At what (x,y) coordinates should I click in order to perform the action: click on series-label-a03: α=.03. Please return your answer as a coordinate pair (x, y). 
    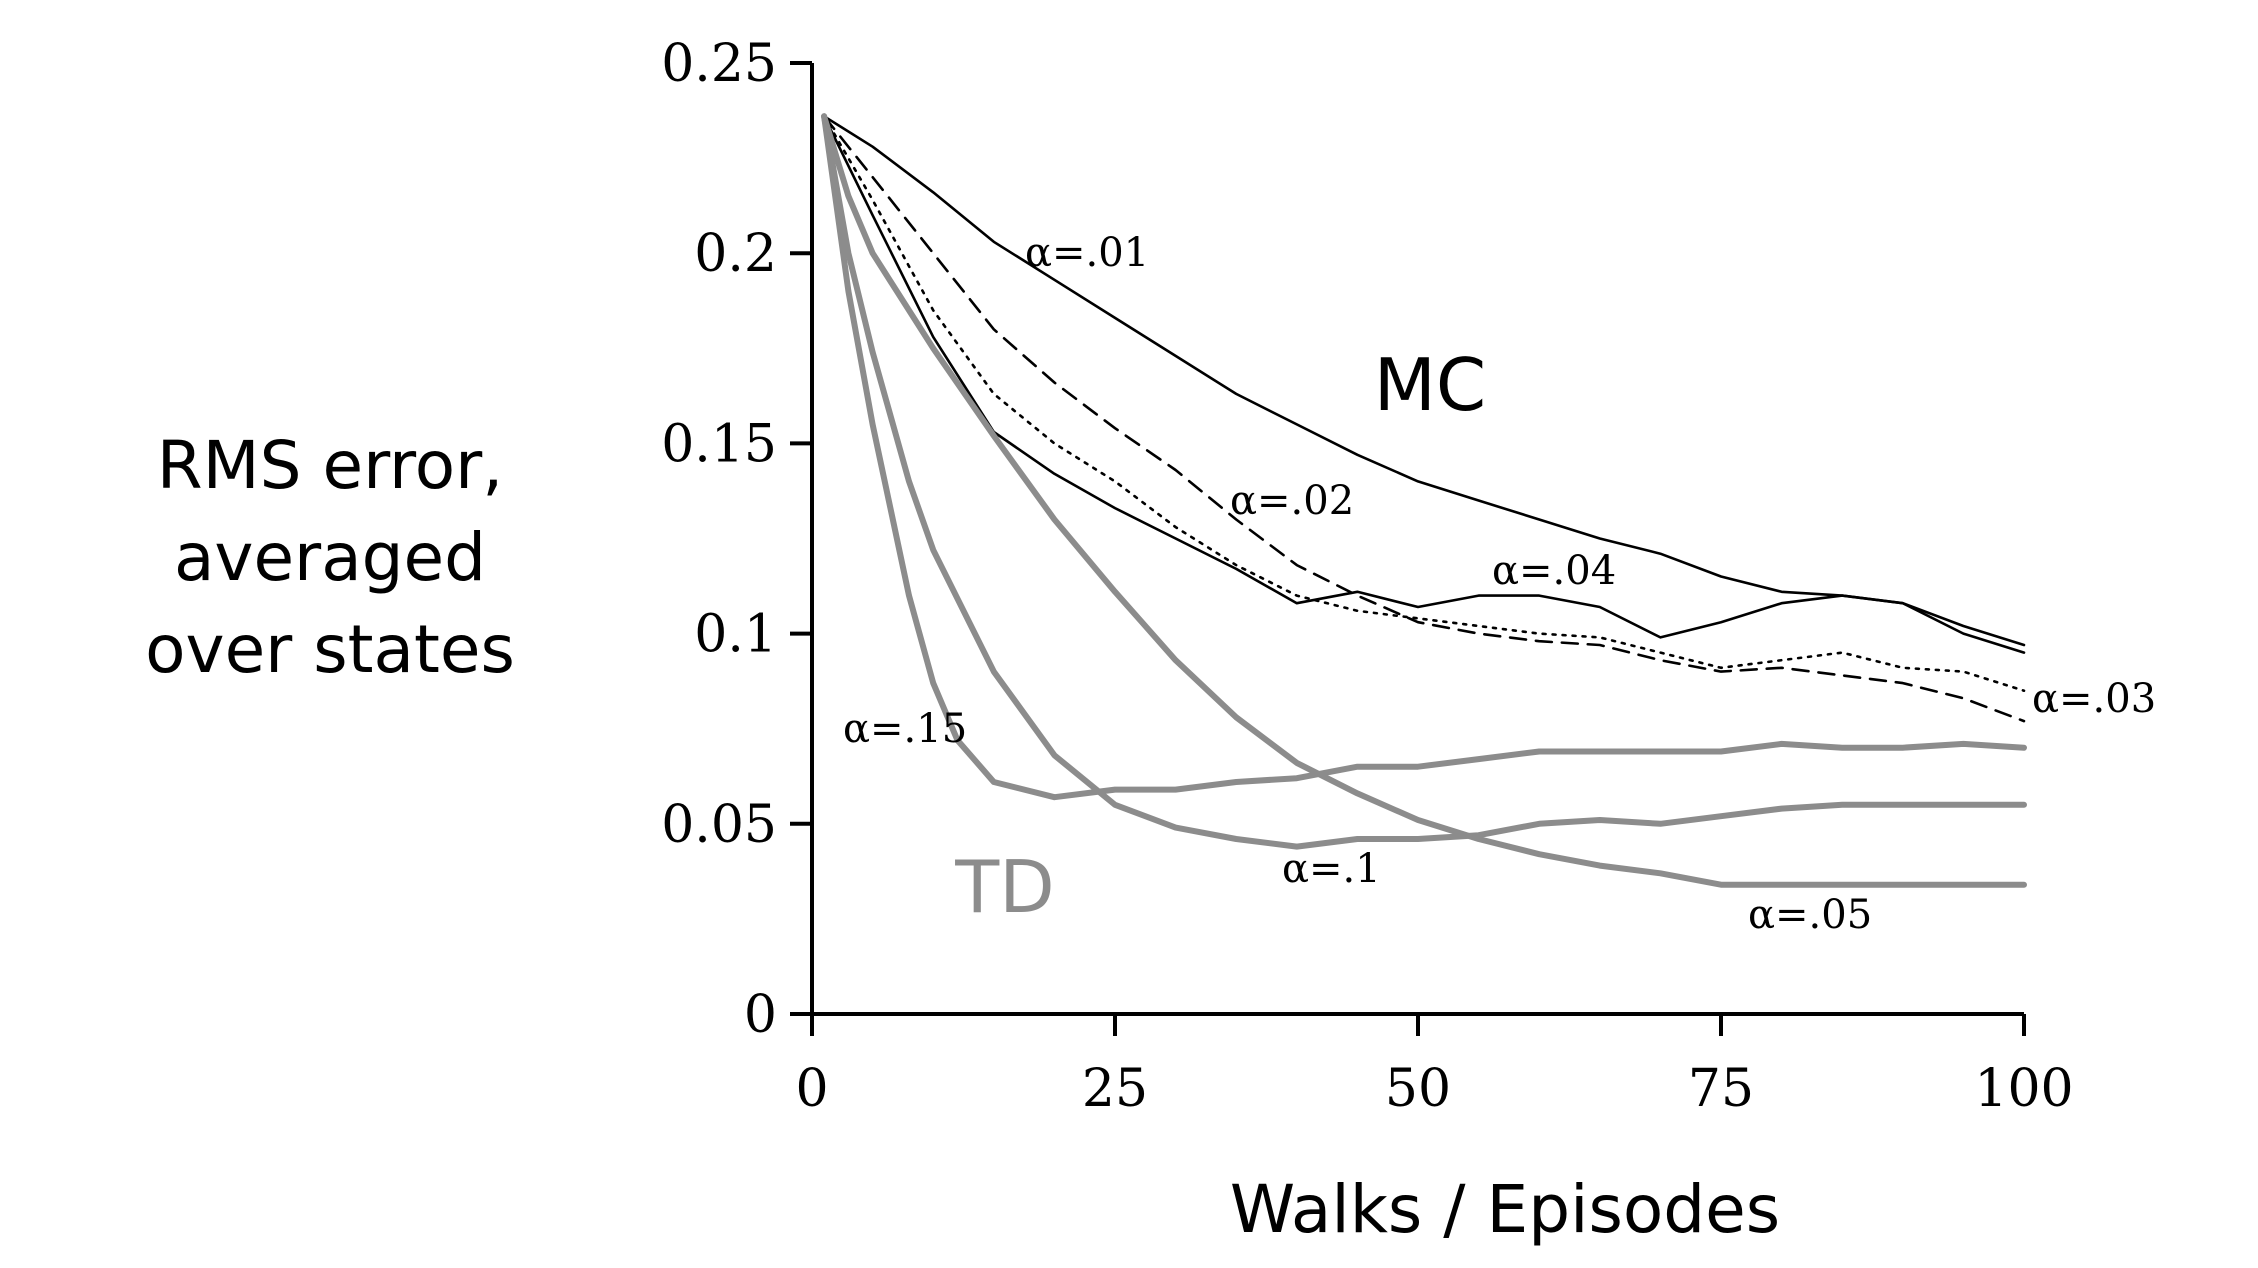
    Looking at the image, I should click on (2094, 699).